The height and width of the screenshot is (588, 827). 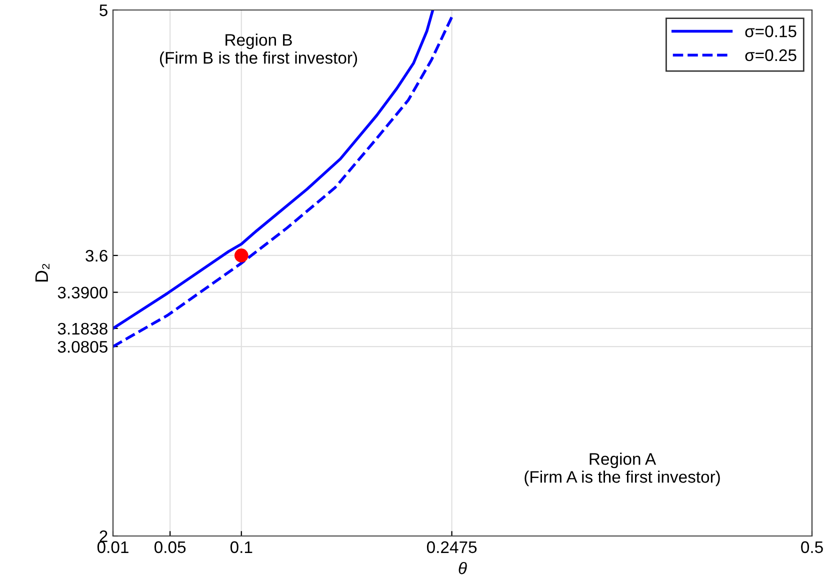 What do you see at coordinates (770, 55) in the screenshot?
I see `legend-label: σ=0.25` at bounding box center [770, 55].